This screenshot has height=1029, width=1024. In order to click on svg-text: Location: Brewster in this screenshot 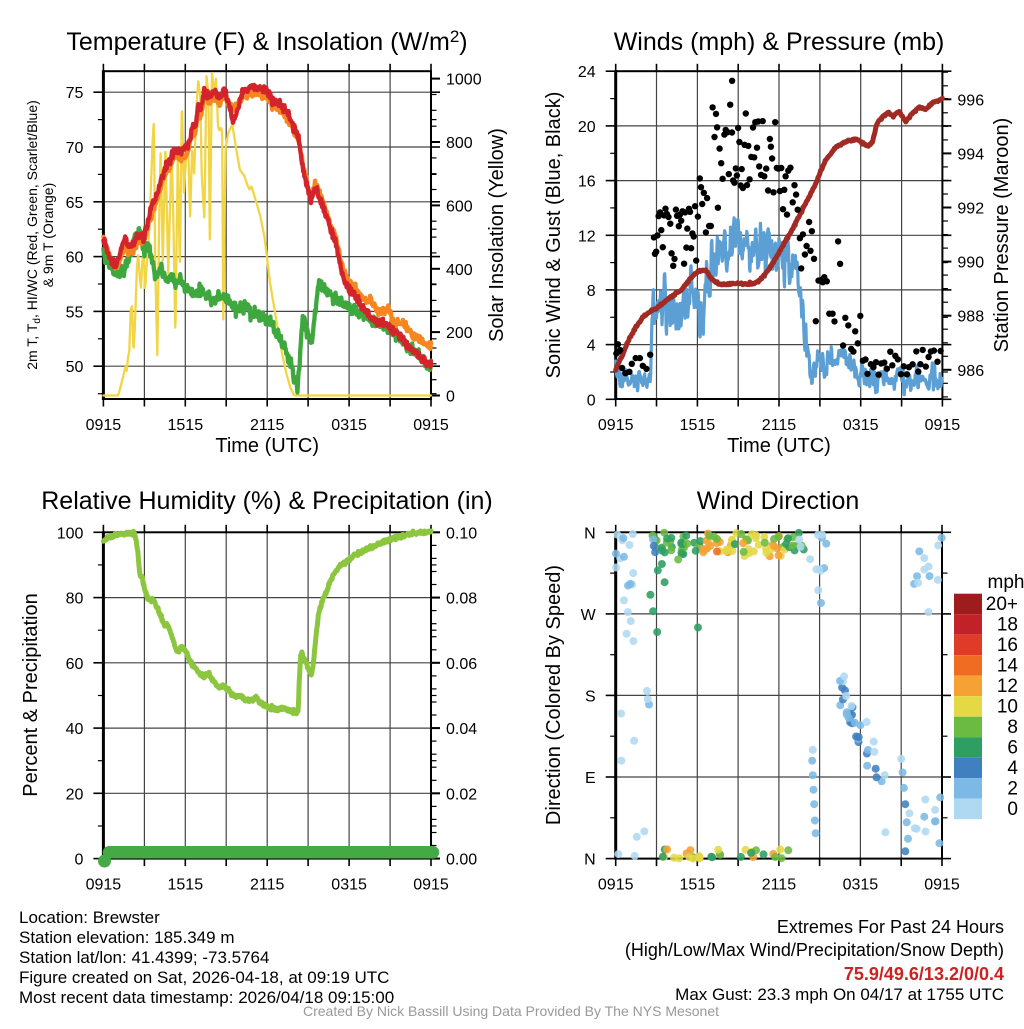, I will do `click(89, 917)`.